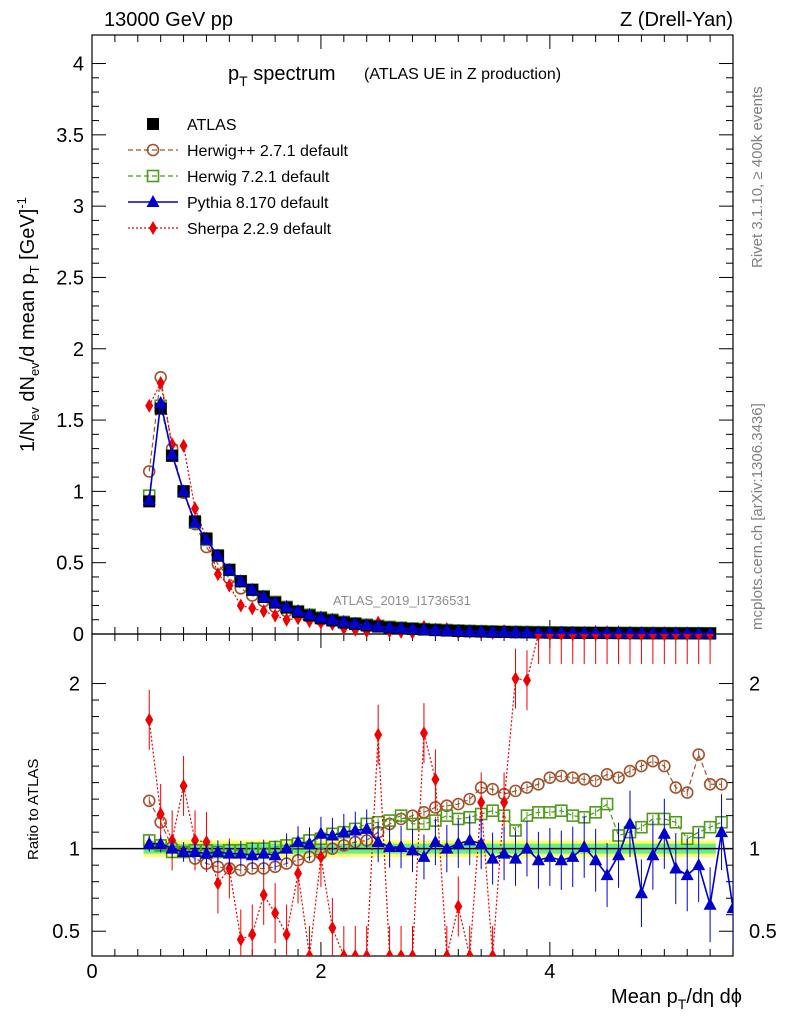 This screenshot has width=786, height=1024. Describe the element at coordinates (258, 203) in the screenshot. I see `legend-label-pythia: Pythia 8.170 default` at that location.